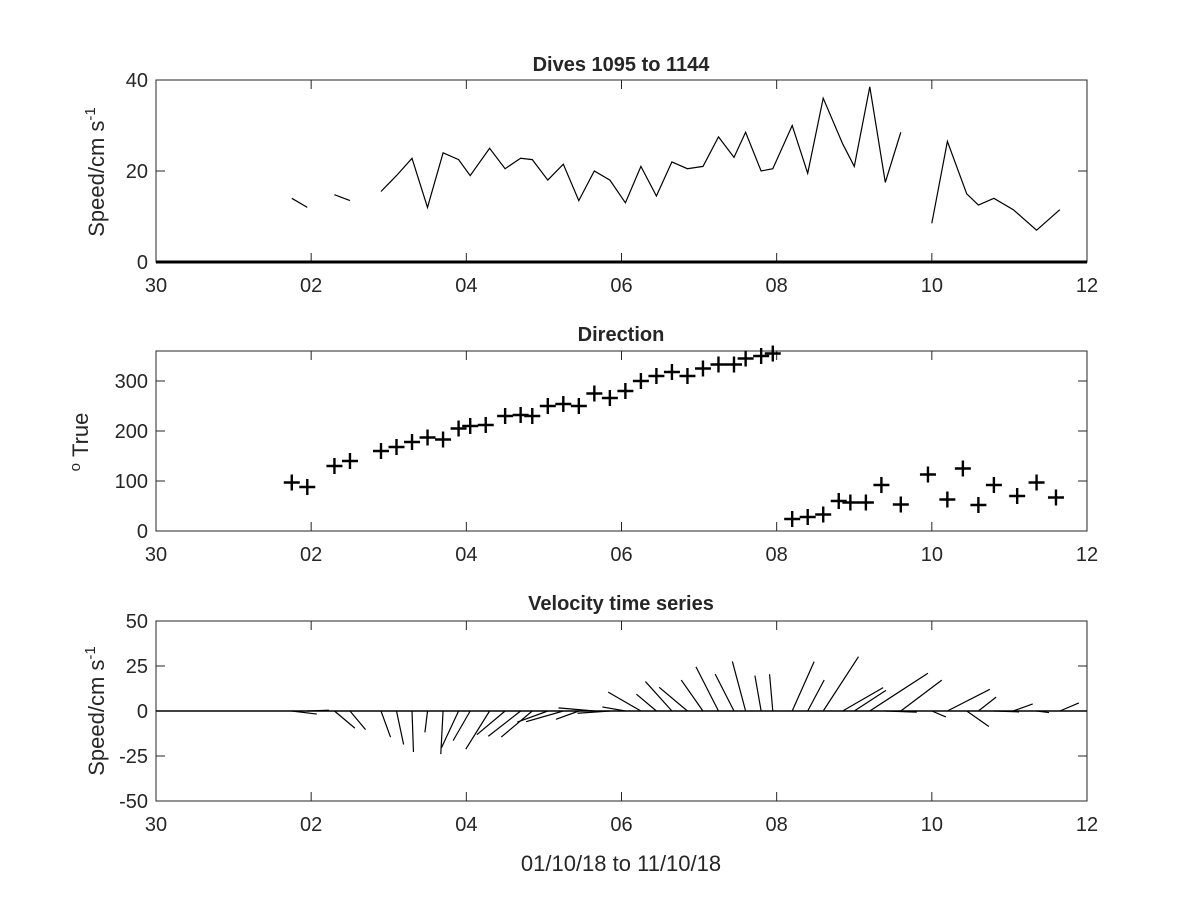 The width and height of the screenshot is (1200, 900). Describe the element at coordinates (137, 622) in the screenshot. I see `y-tick-label: 50` at that location.